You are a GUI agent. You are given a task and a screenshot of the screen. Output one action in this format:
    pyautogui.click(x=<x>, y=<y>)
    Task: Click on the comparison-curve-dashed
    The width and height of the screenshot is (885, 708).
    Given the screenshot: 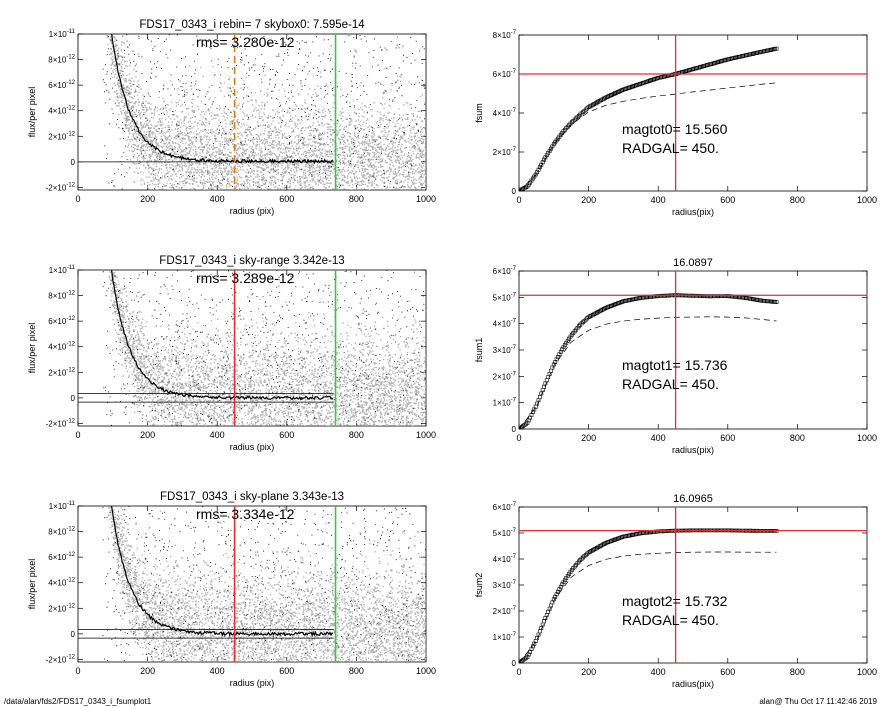 What is the action you would take?
    pyautogui.click(x=648, y=372)
    